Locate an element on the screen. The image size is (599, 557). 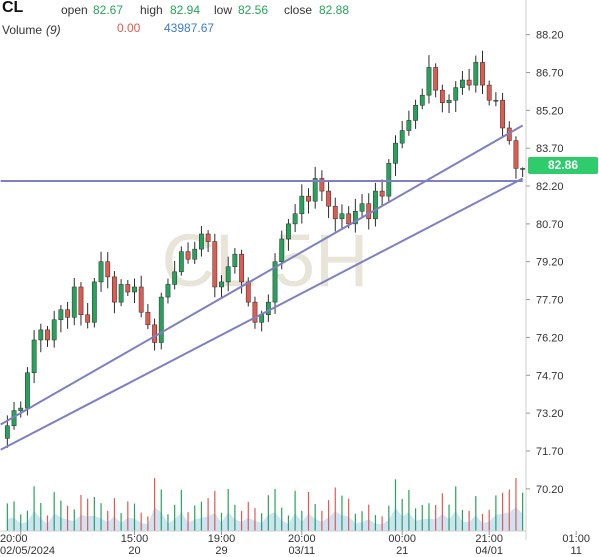
price-tick-label: 85.20 is located at coordinates (550, 111).